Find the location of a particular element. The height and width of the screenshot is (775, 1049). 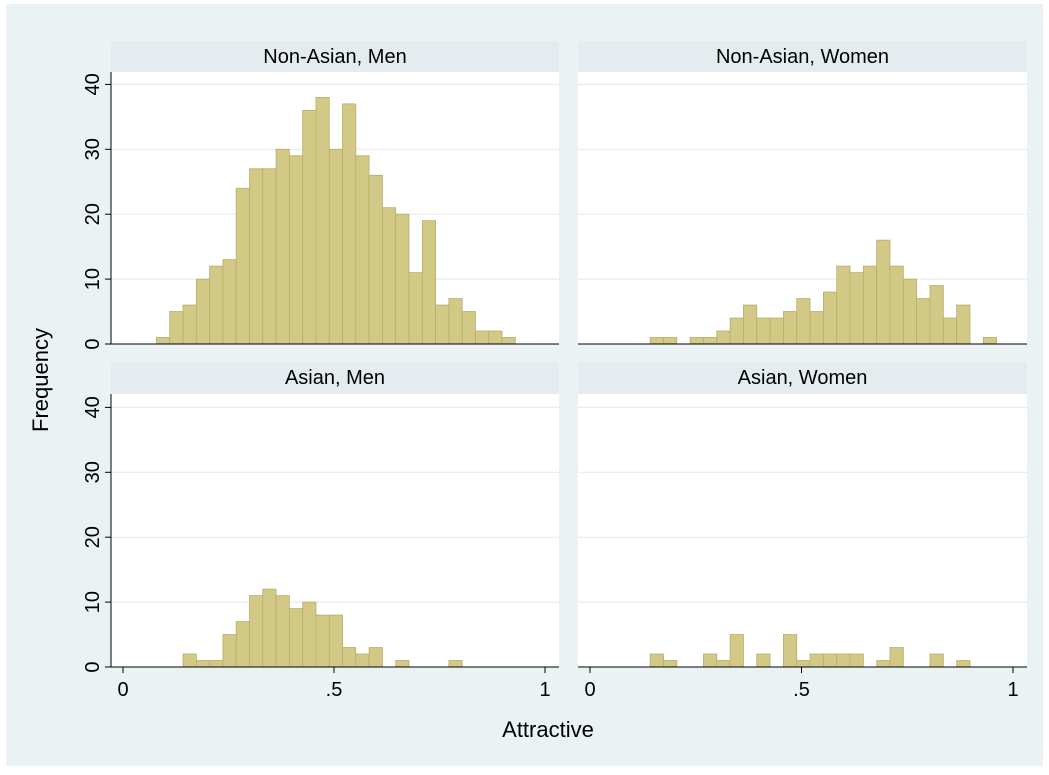

panel-title: Asian, Women is located at coordinates (803, 378).